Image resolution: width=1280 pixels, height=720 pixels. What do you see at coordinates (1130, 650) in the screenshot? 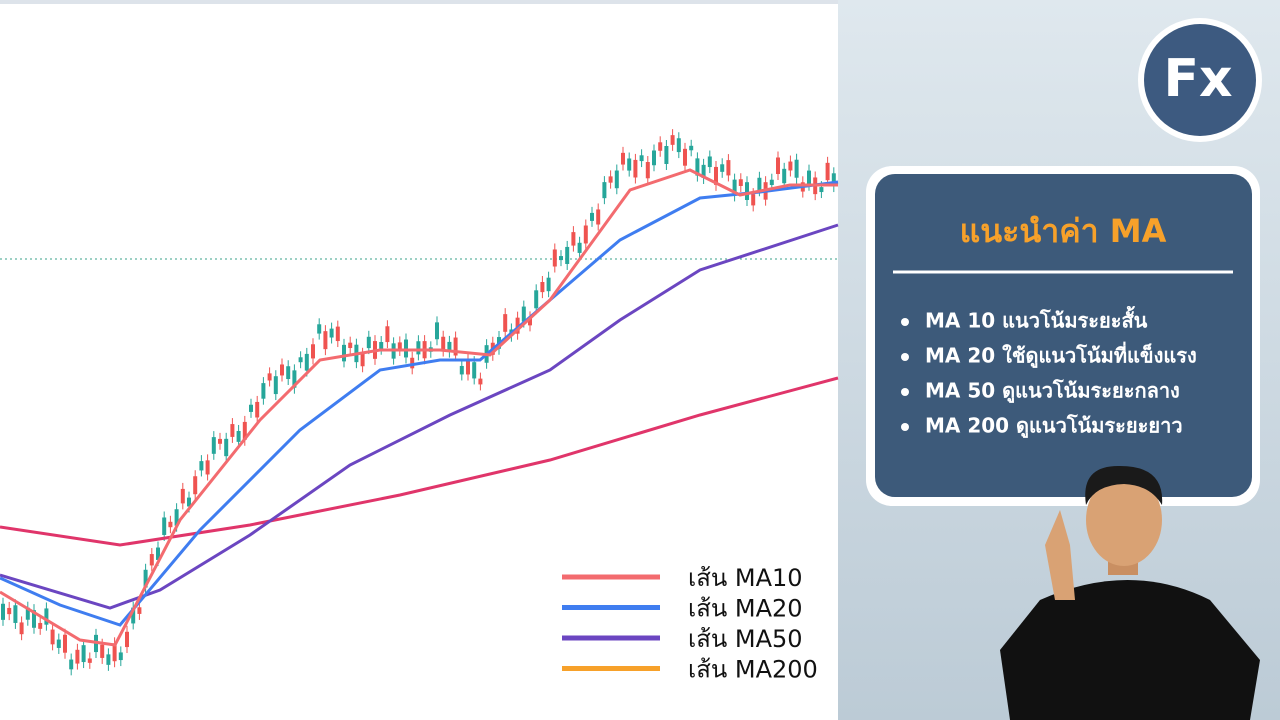
I see `shirt` at bounding box center [1130, 650].